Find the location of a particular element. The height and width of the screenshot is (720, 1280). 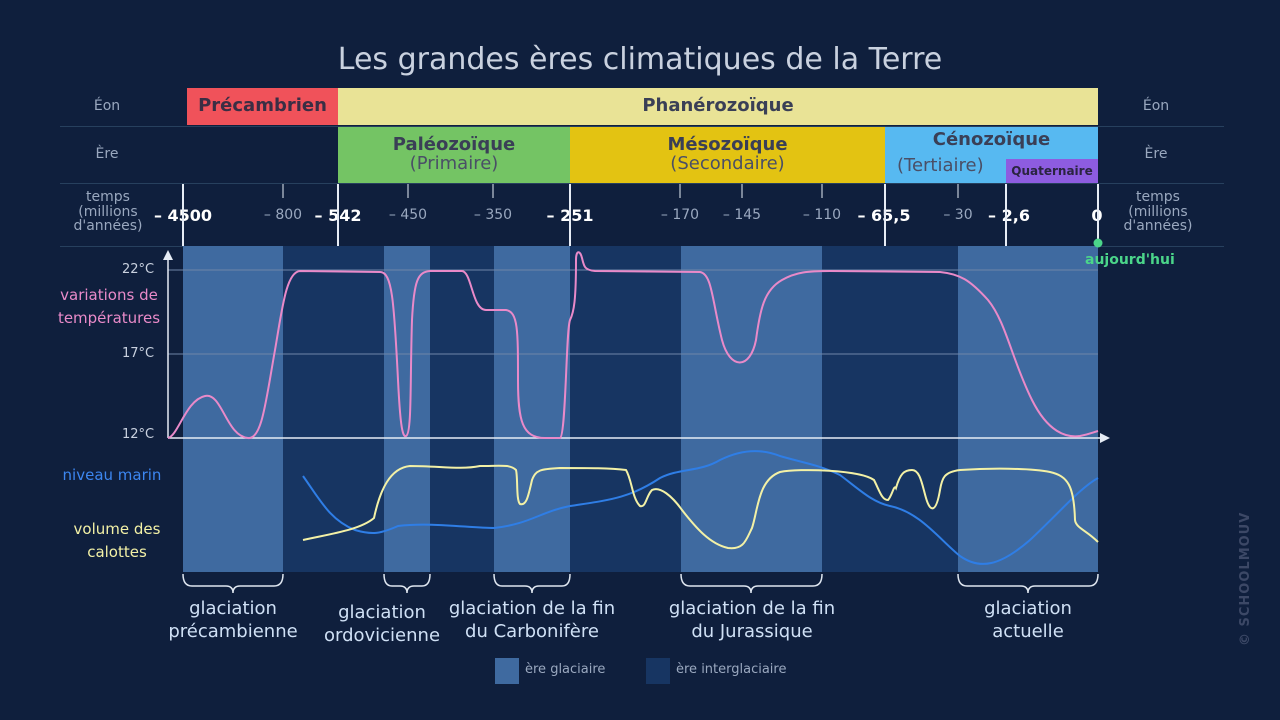

today-marker is located at coordinates (1098, 243).